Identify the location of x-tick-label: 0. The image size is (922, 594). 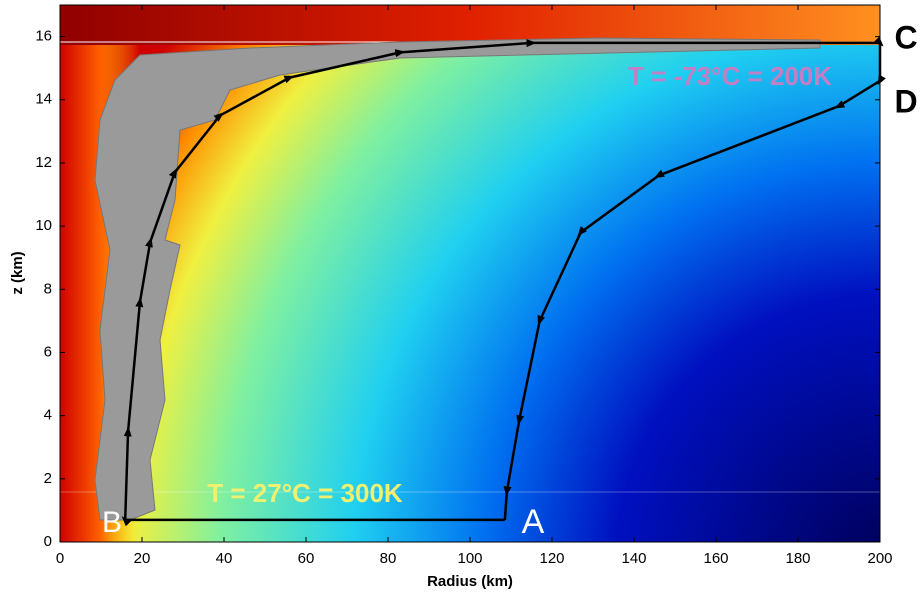
(60, 558).